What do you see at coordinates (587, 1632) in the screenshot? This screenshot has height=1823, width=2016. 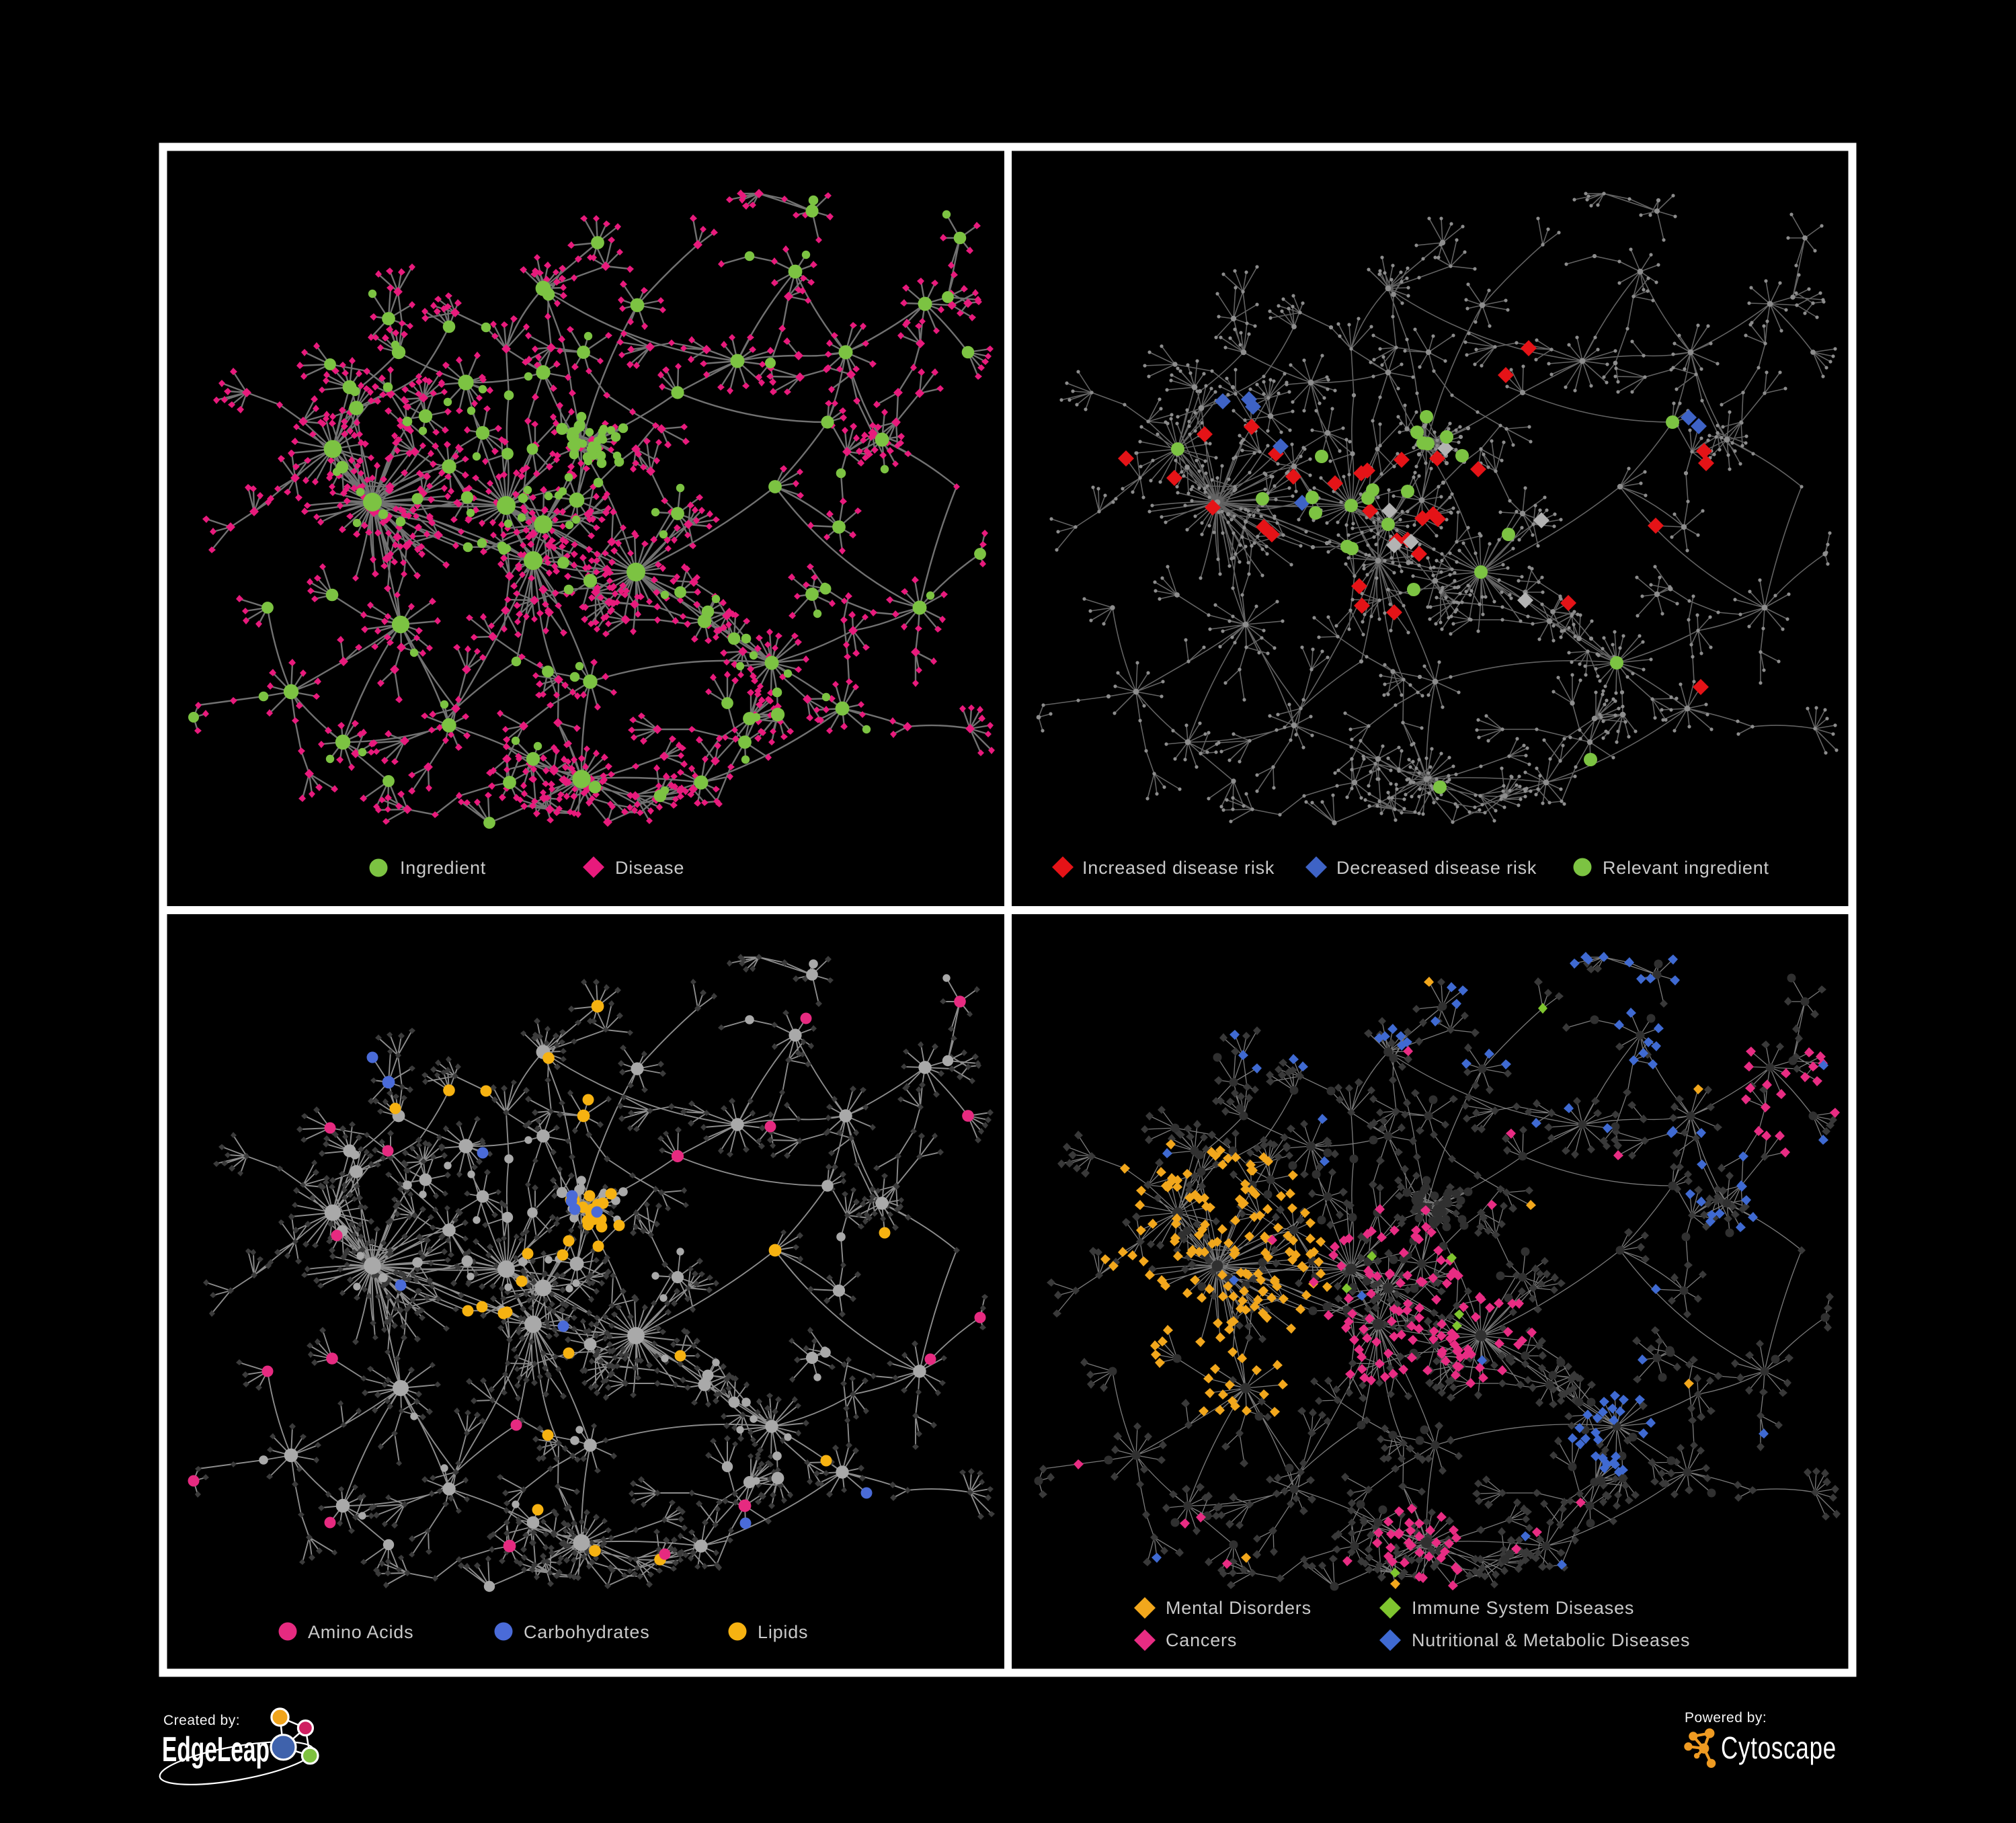 I see `svg-text: Carbohydrates` at bounding box center [587, 1632].